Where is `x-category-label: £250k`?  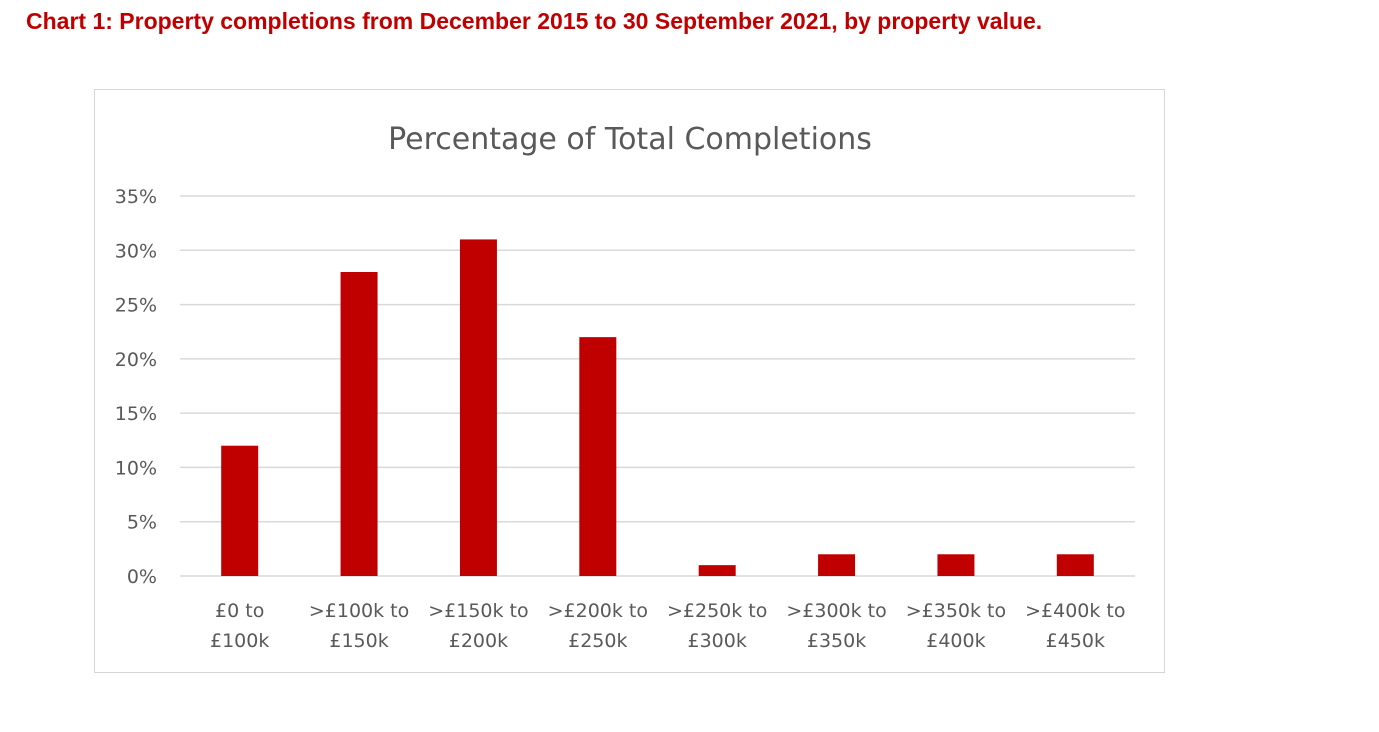 x-category-label: £250k is located at coordinates (597, 641).